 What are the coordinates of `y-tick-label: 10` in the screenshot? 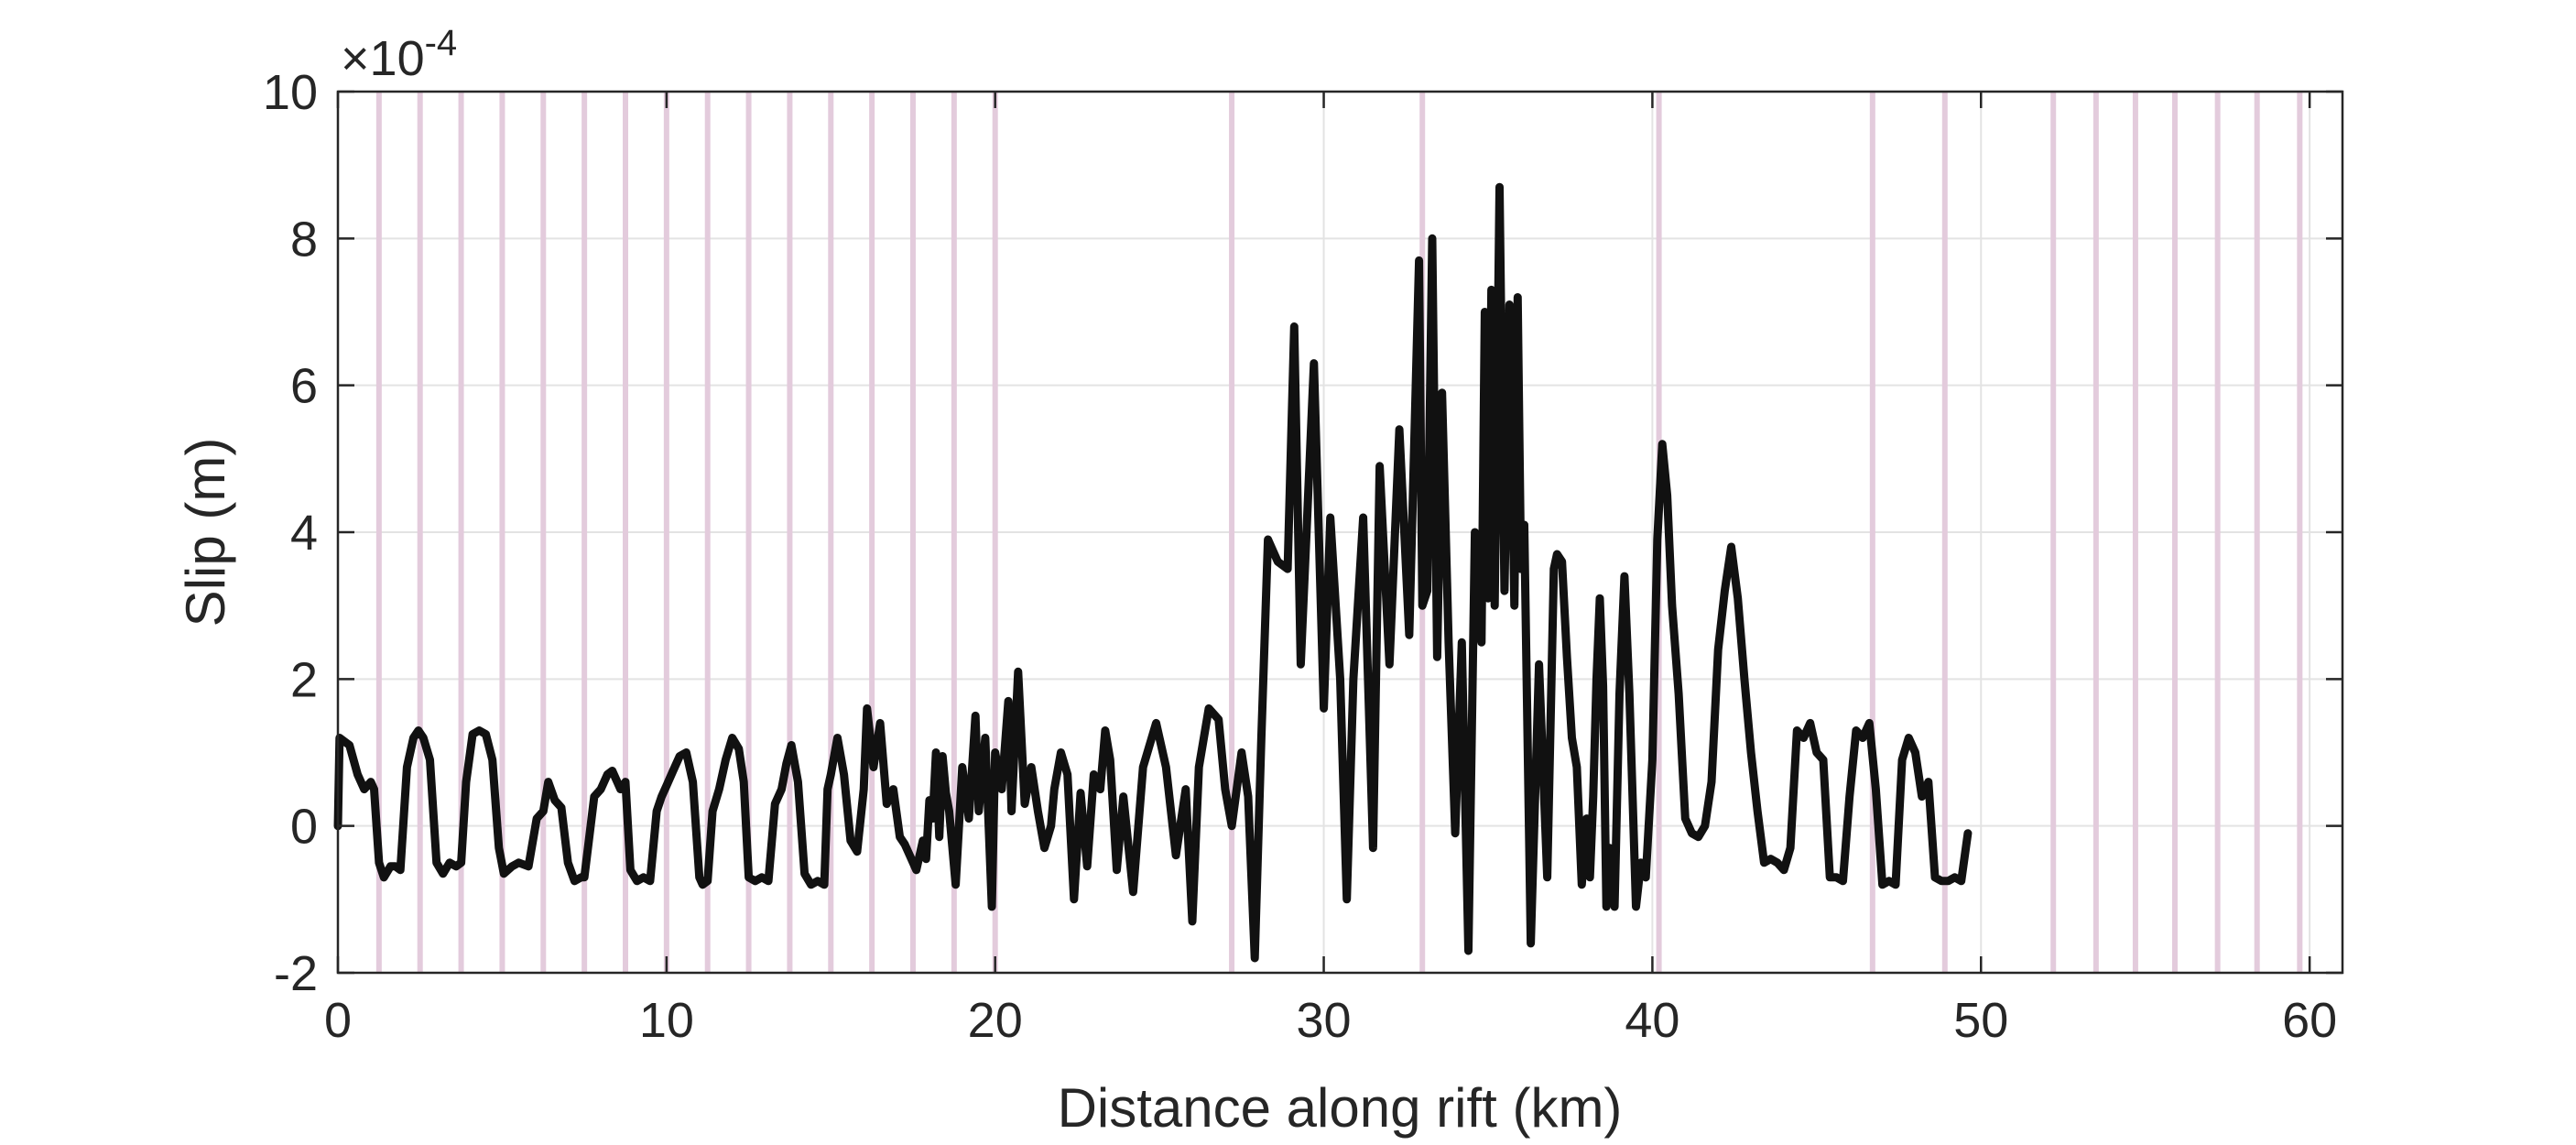 It's located at (290, 93).